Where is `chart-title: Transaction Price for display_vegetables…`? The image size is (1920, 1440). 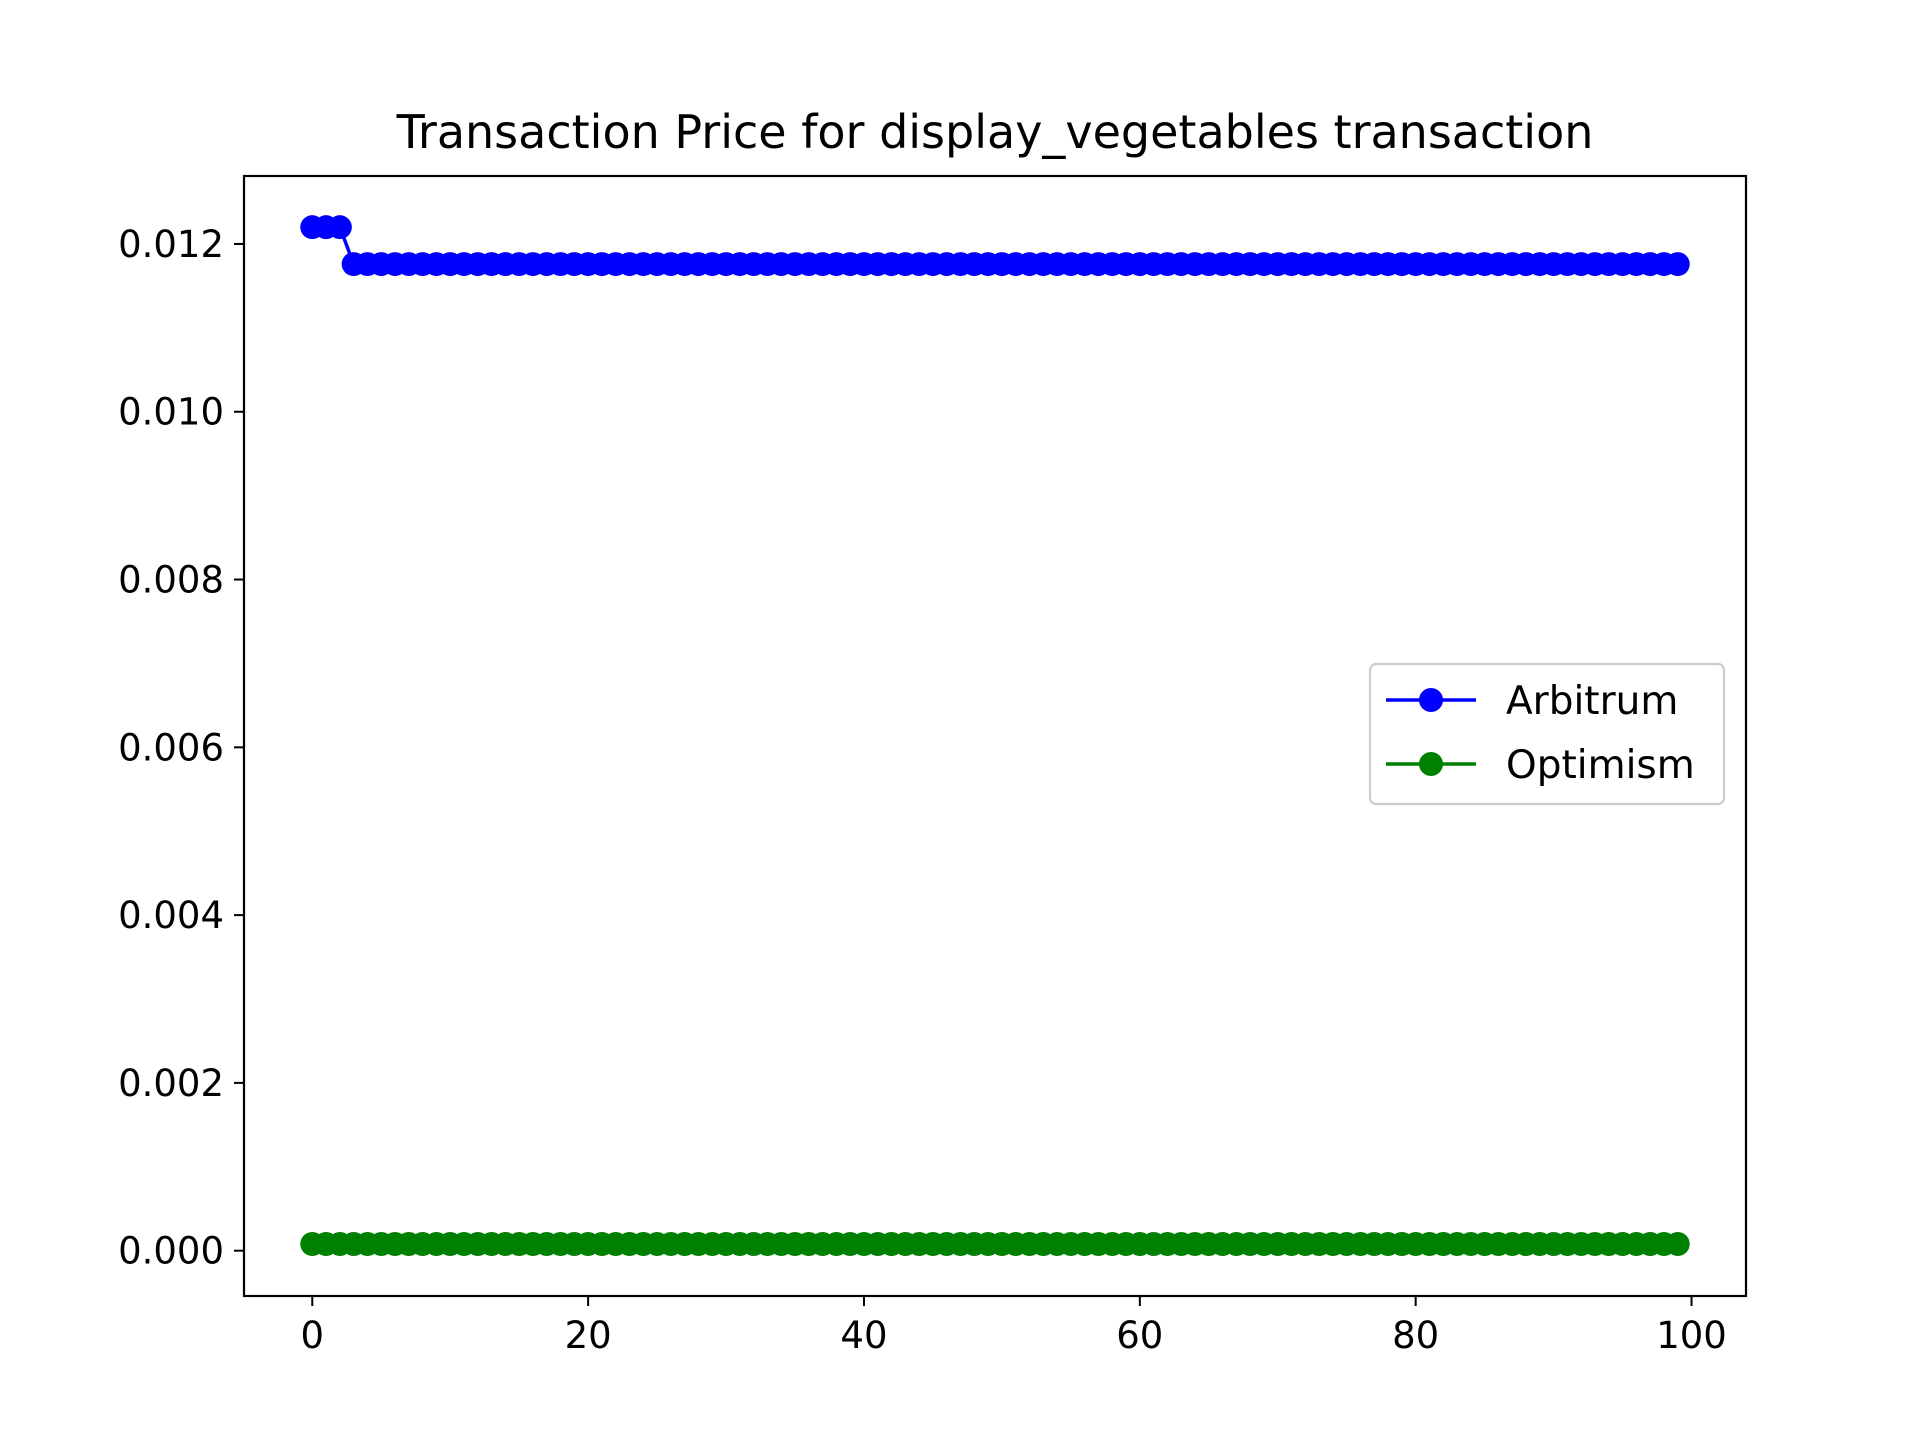
chart-title: Transaction Price for display_vegetables… is located at coordinates (995, 132).